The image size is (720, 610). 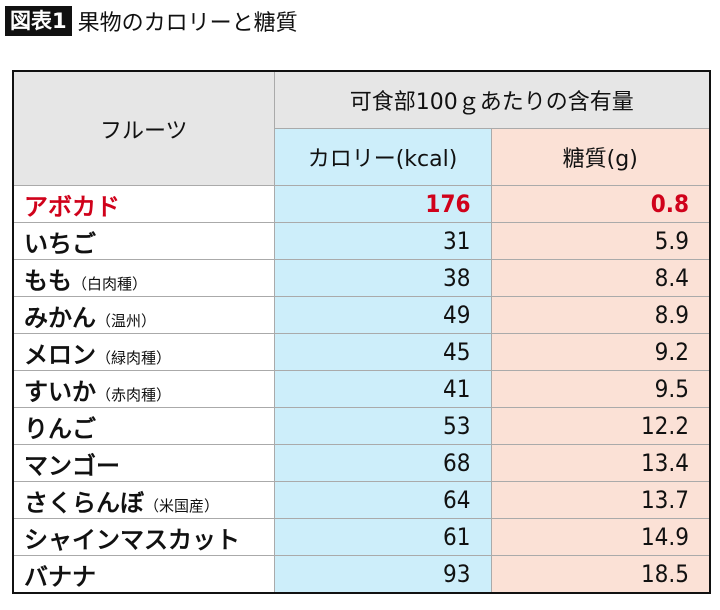 What do you see at coordinates (182, 505) in the screenshot?
I see `fruit-note: （米国産）` at bounding box center [182, 505].